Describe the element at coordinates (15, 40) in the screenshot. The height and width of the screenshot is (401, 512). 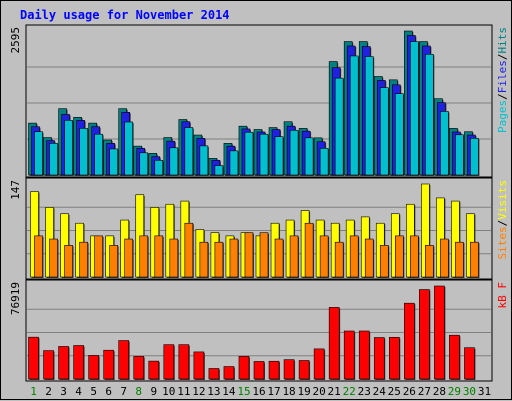
I see `top-max-label: 2595` at that location.